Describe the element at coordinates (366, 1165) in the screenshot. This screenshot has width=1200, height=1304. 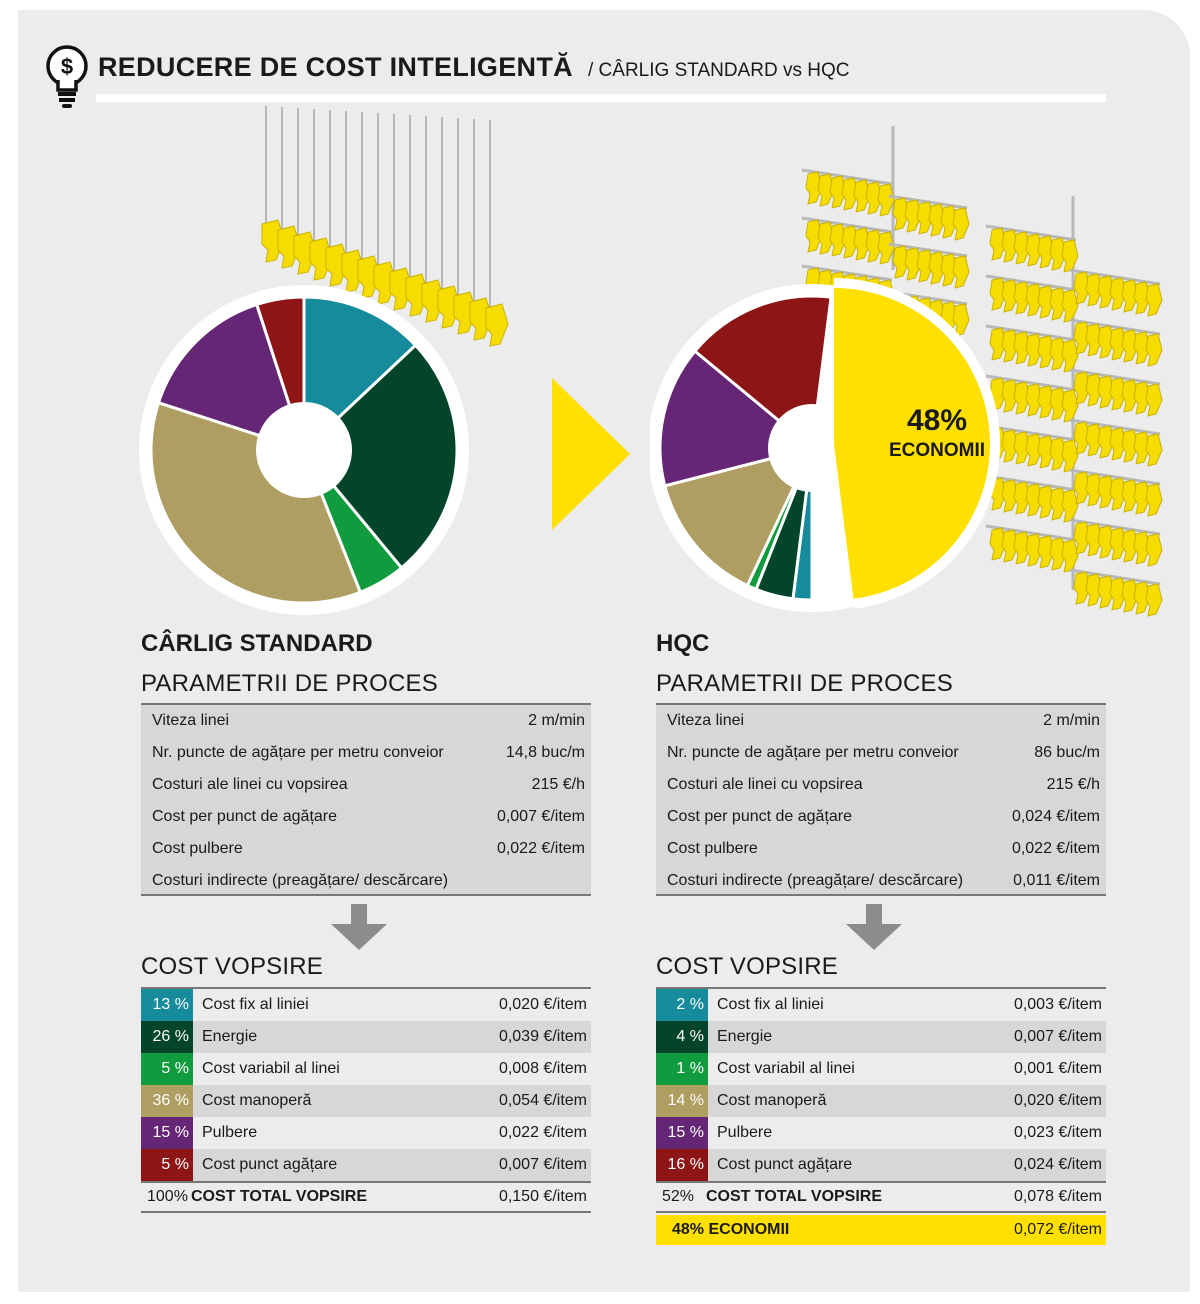
I see `cost-row: 5 % Cost punct agățare 0,007 €/item` at that location.